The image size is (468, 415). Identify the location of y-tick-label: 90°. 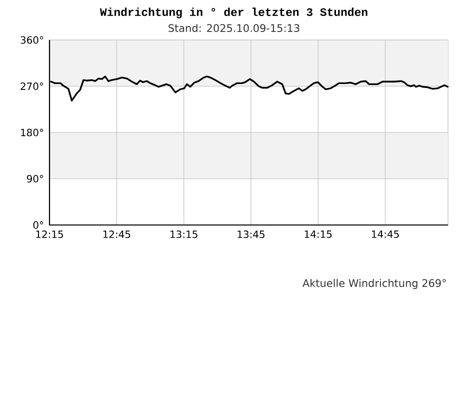
(35, 178).